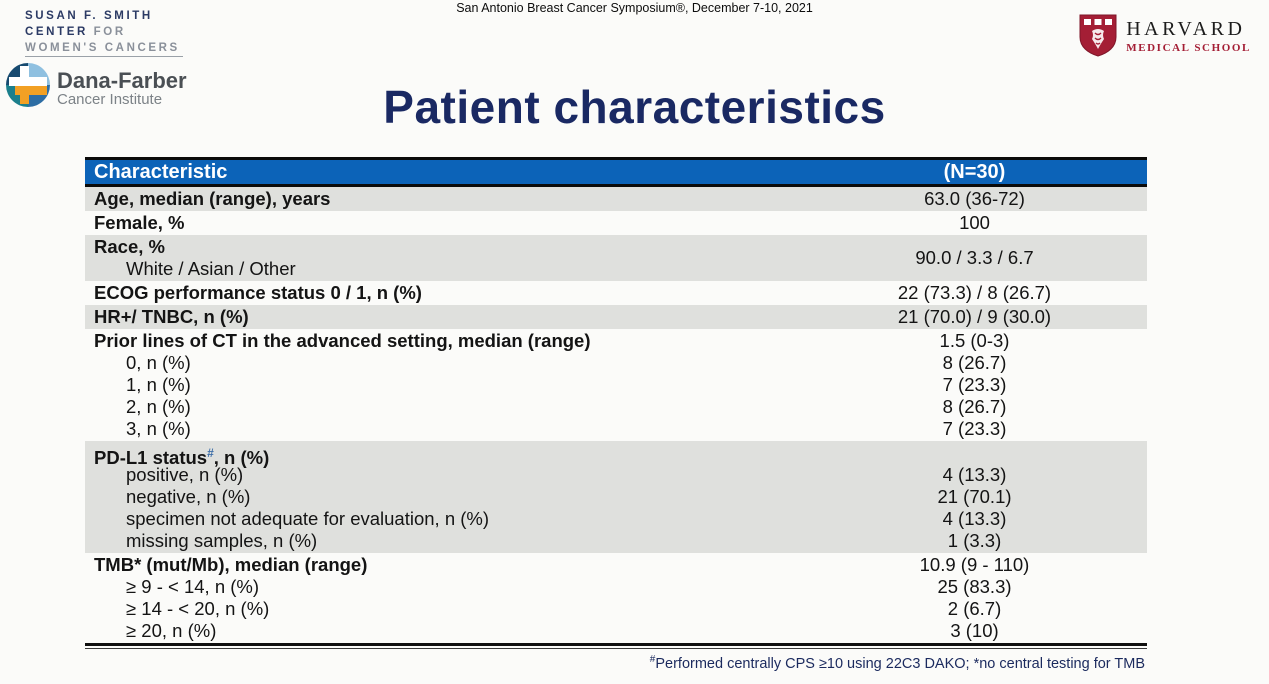 The width and height of the screenshot is (1269, 684). What do you see at coordinates (974, 597) in the screenshot?
I see `row-value-cell: 10.9 (9 - 110) 25 (83.3) 2 (6.7) 3 (10)` at bounding box center [974, 597].